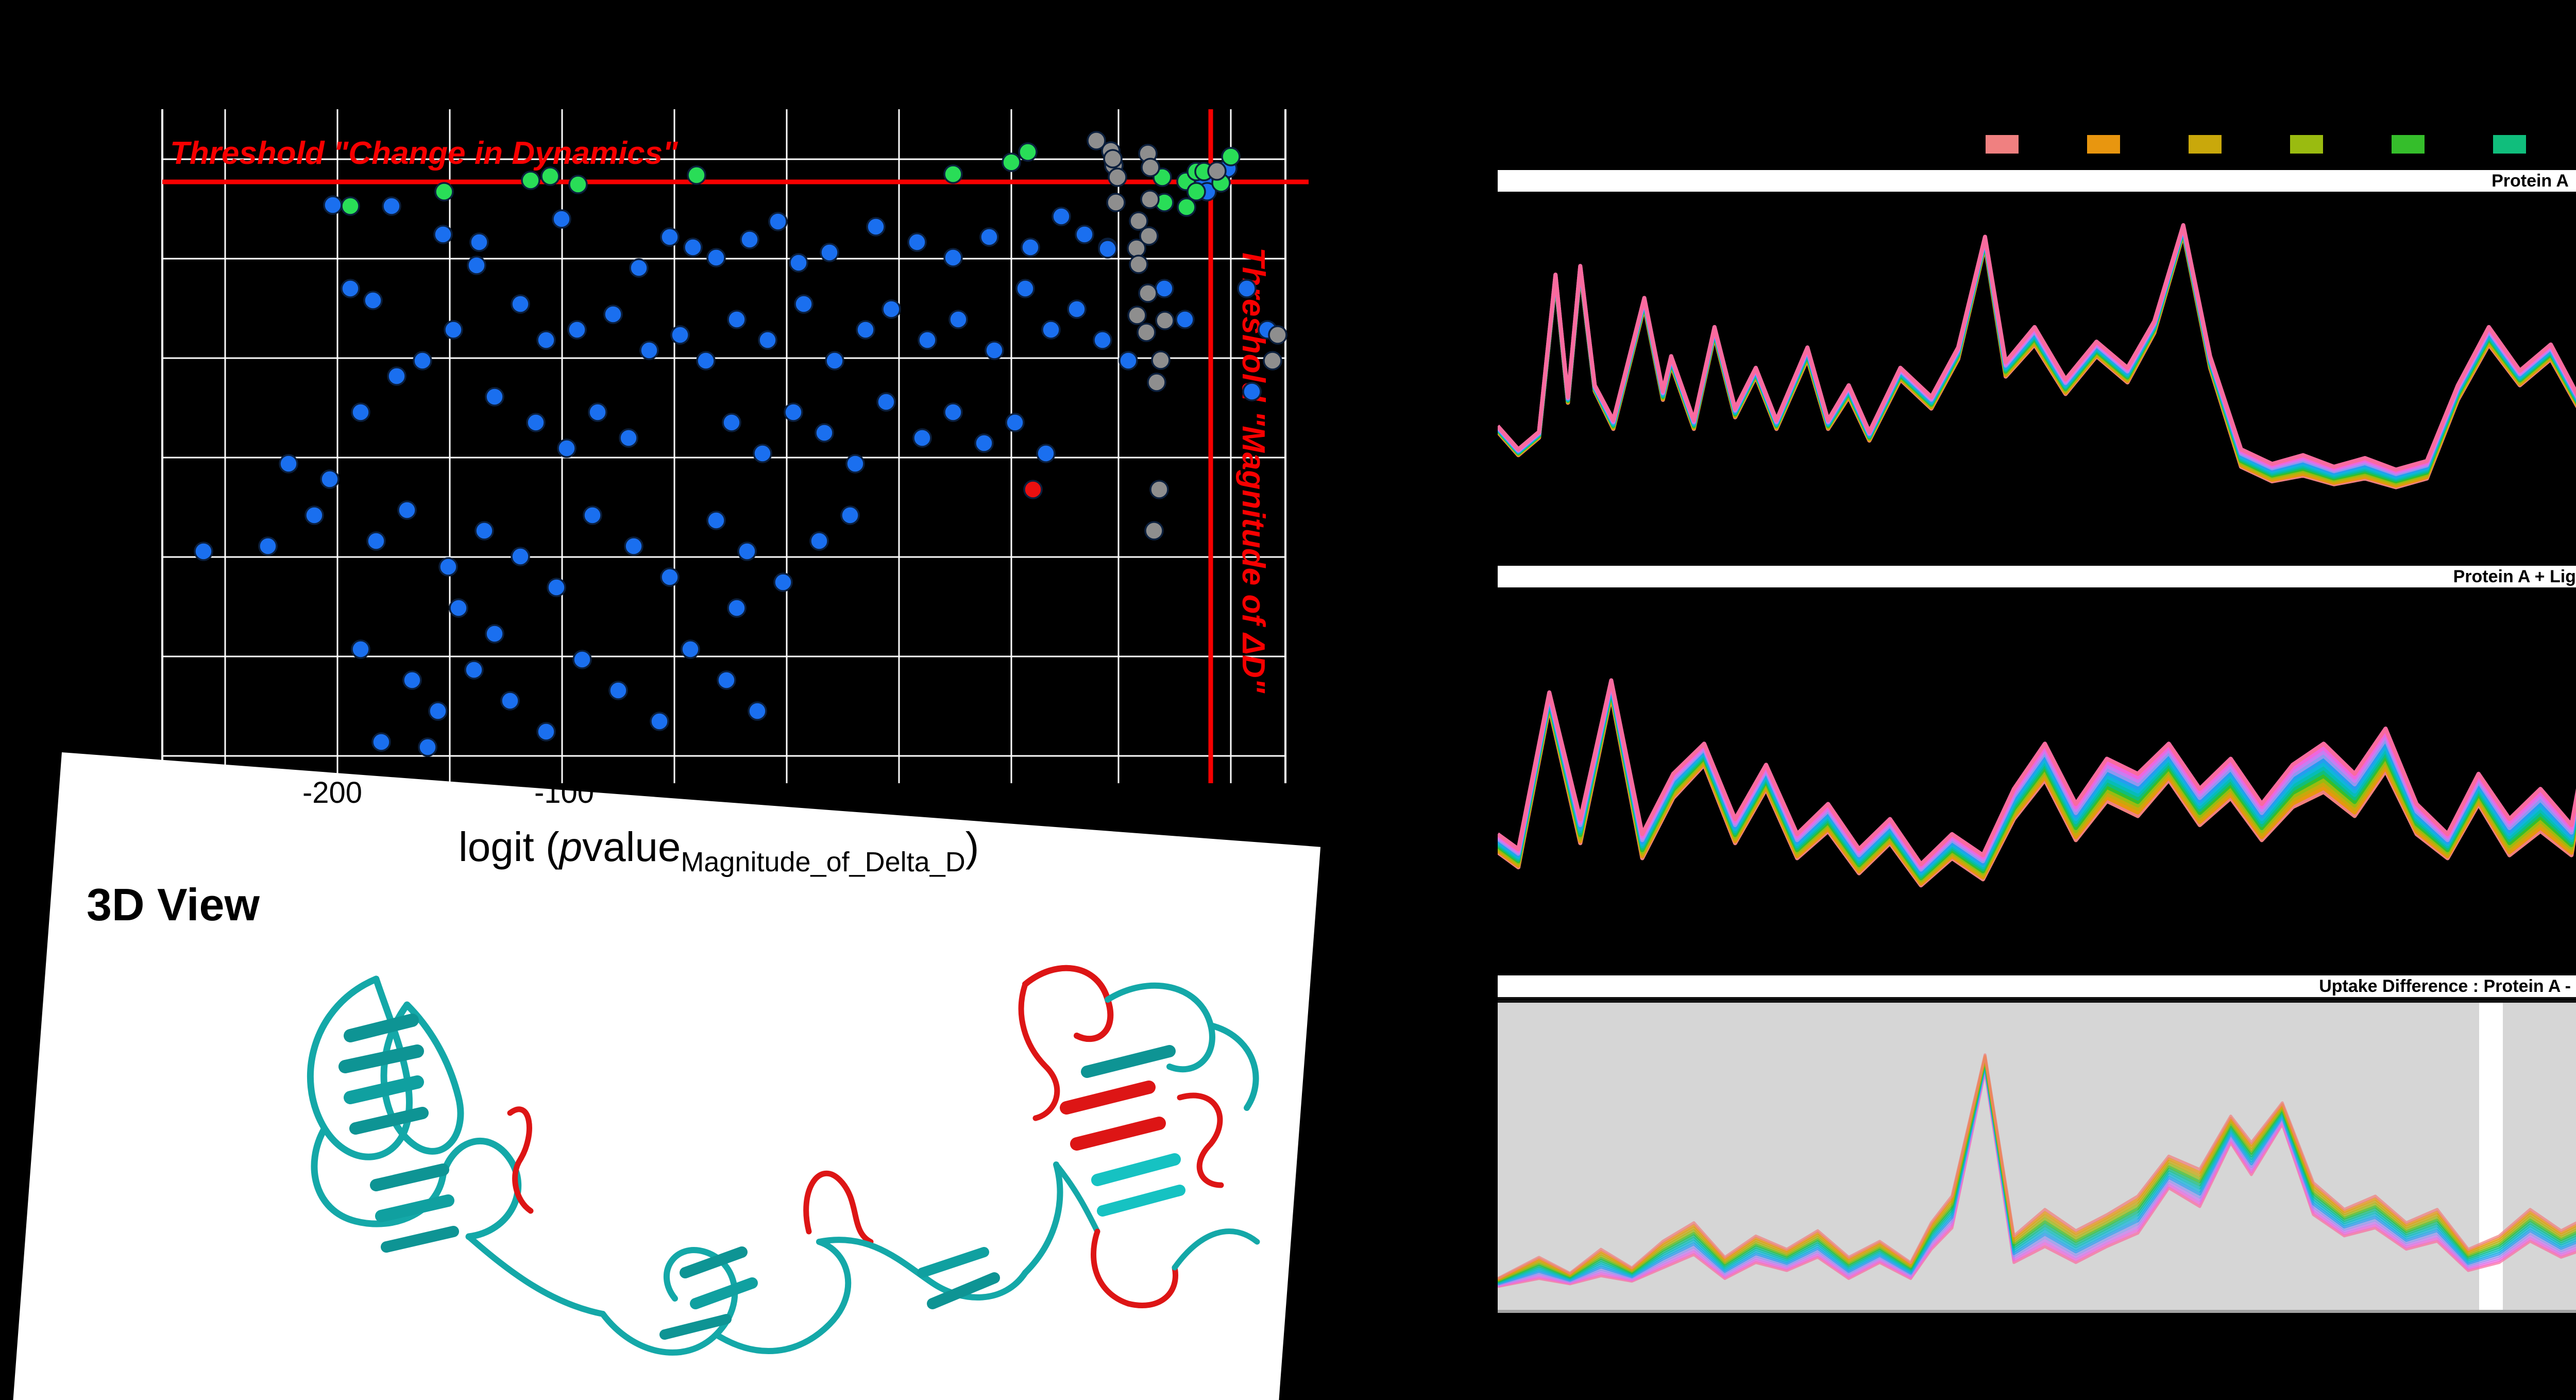 The height and width of the screenshot is (1400, 2576). I want to click on axis-title-prefix: logit (, so click(509, 847).